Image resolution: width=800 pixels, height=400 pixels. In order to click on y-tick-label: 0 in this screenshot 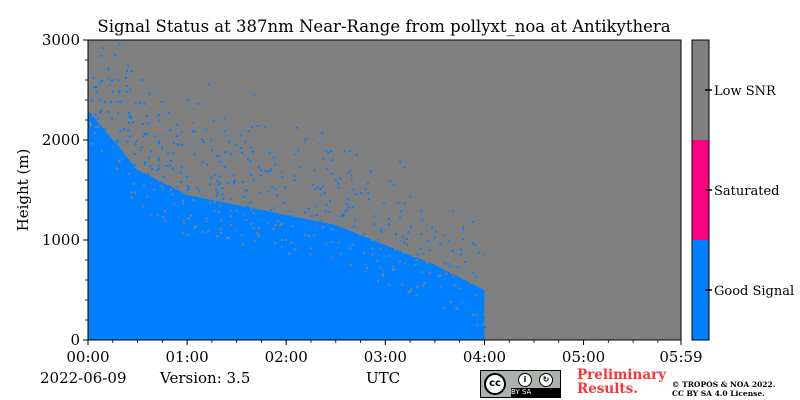, I will do `click(75, 340)`.